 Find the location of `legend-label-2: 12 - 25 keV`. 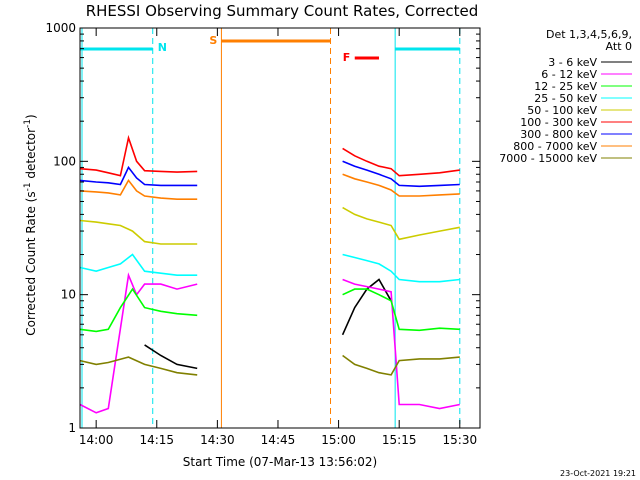

legend-label-2: 12 - 25 keV is located at coordinates (565, 86).